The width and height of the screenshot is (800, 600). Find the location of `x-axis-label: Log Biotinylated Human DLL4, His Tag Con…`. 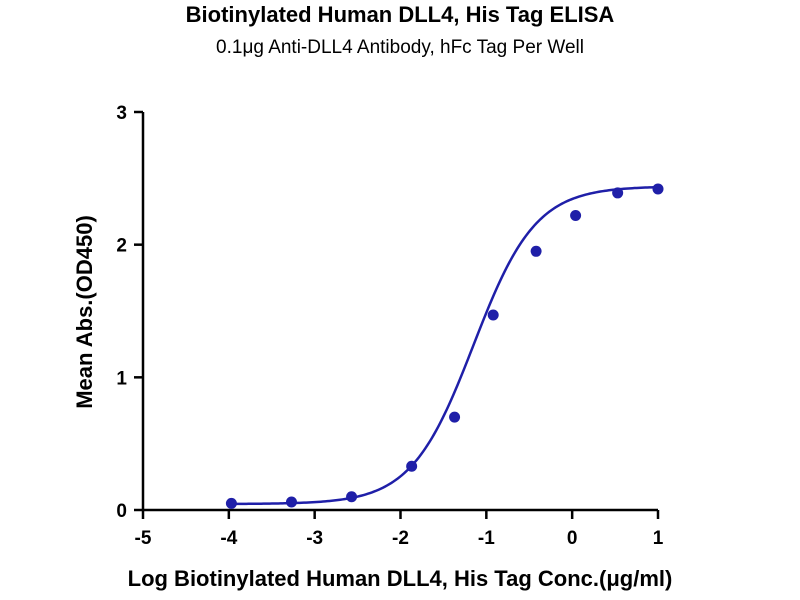

x-axis-label: Log Biotinylated Human DLL4, His Tag Con… is located at coordinates (400, 578).